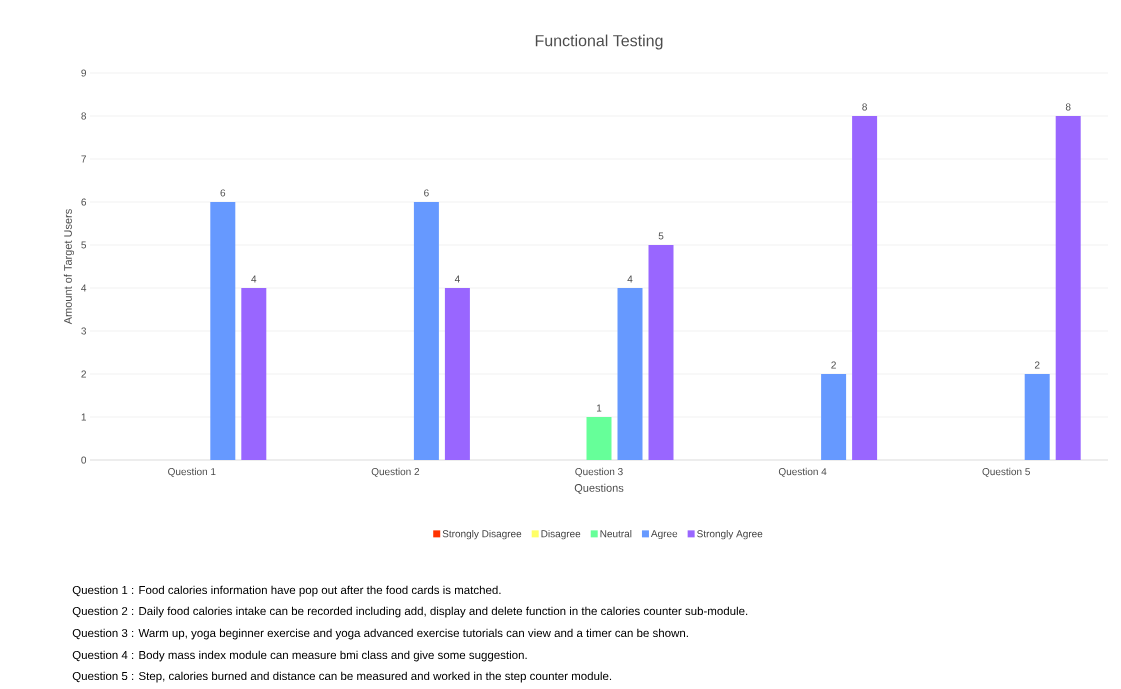 The height and width of the screenshot is (689, 1121). I want to click on legend-label: Neutral, so click(616, 533).